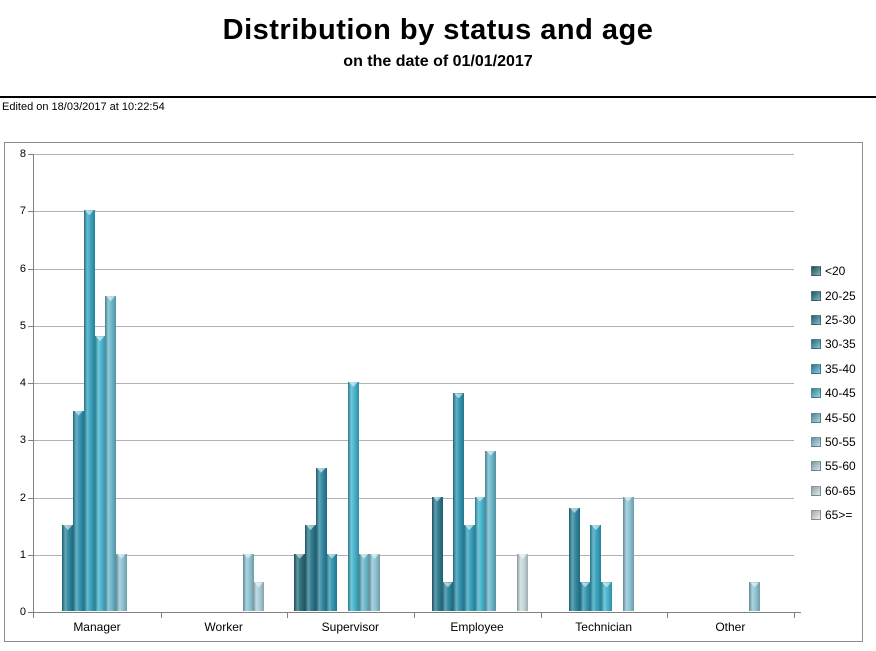 This screenshot has width=876, height=651. I want to click on legend-label: 60-65, so click(840, 490).